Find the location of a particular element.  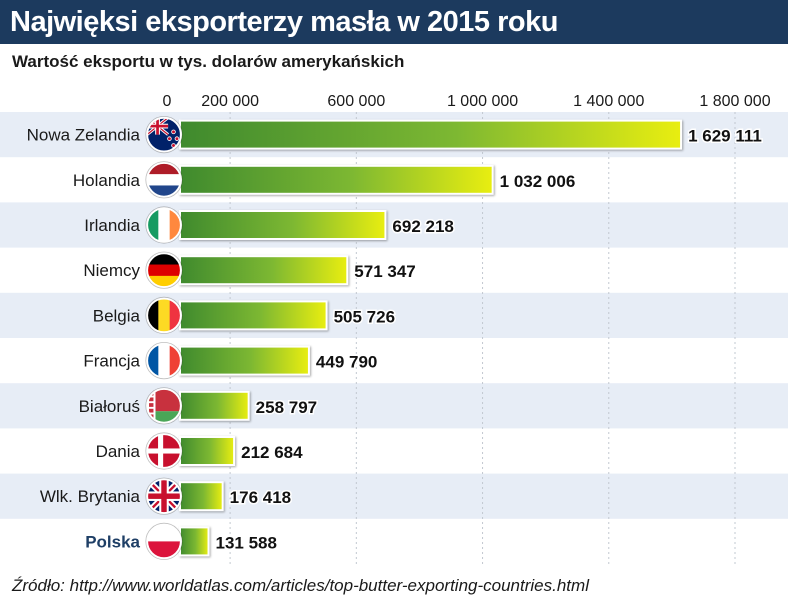

category-label: Dania is located at coordinates (118, 451).